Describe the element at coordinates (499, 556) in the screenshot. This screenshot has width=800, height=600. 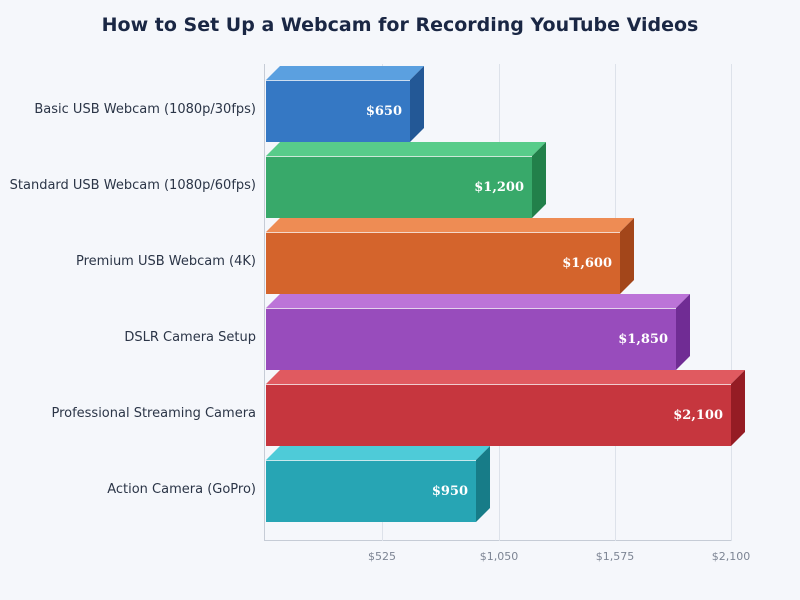
I see `x-tick-label: $1,050` at that location.